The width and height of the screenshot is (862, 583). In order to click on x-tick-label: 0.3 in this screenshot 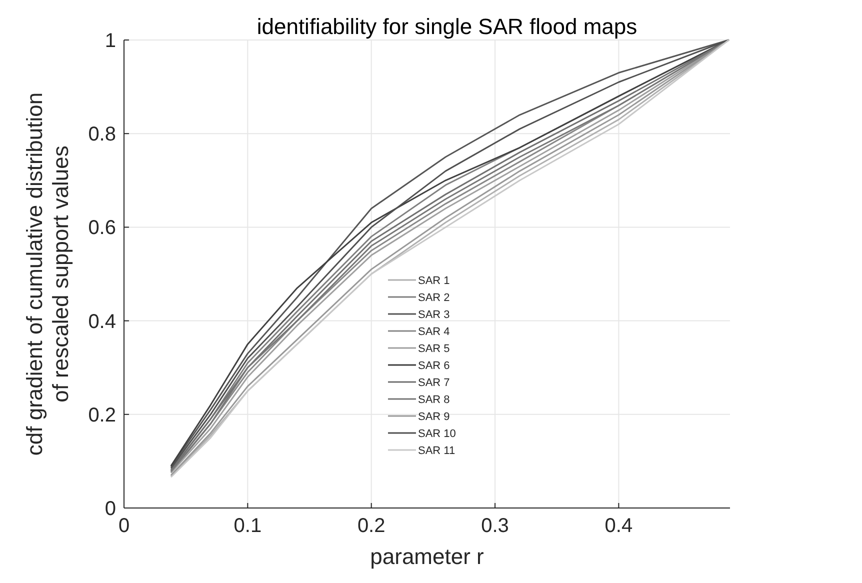, I will do `click(495, 526)`.